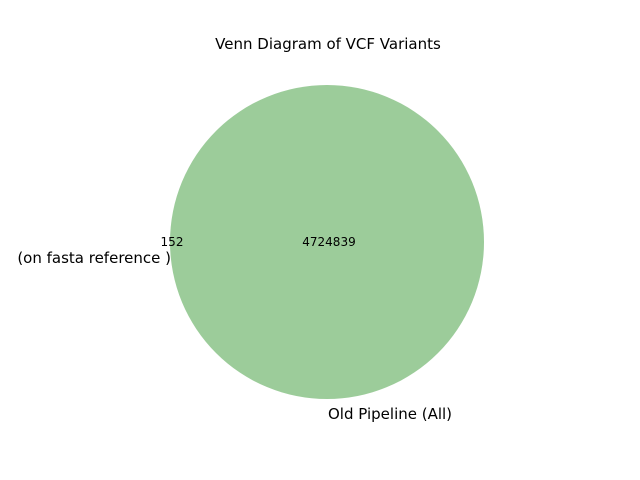 The height and width of the screenshot is (480, 640). I want to click on intersection-count: 4724839, so click(328, 242).